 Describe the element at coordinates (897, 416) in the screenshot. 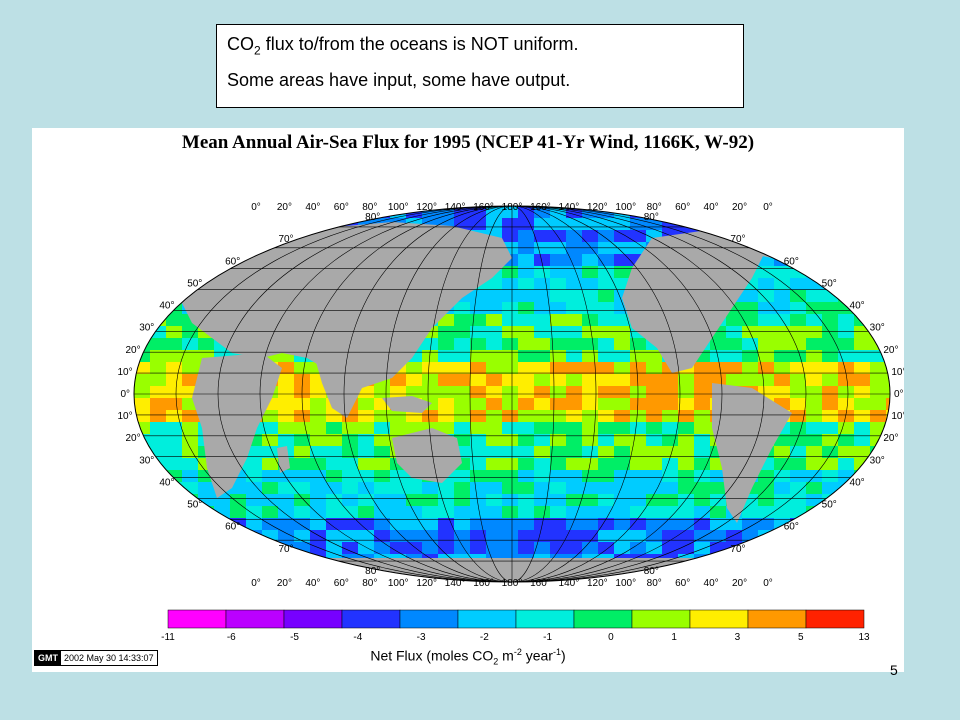

I see `latitude-label: 10°` at that location.